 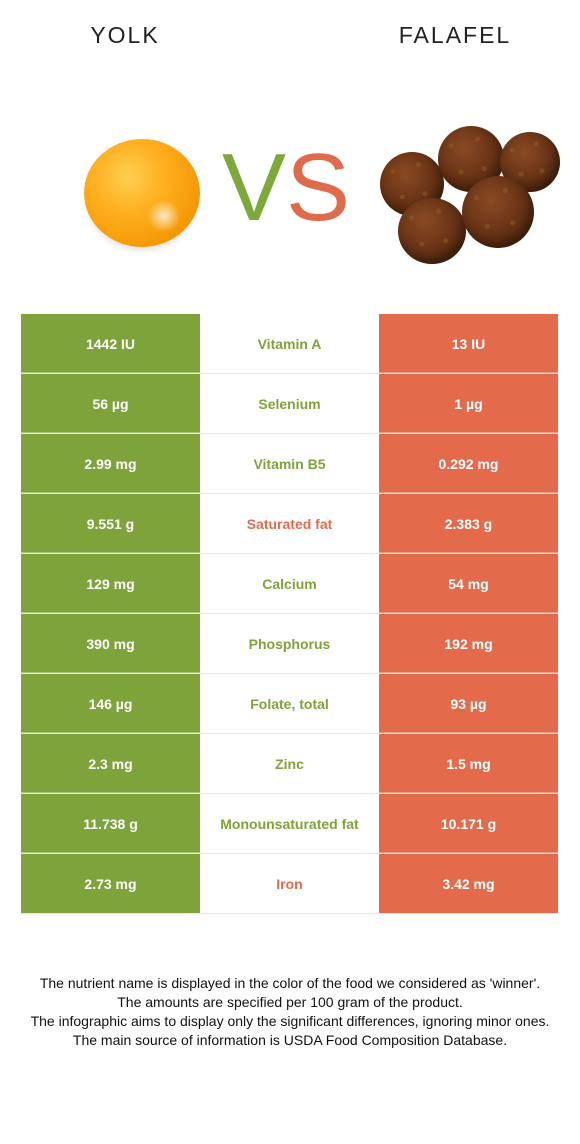 I want to click on falafel-value: 1.5 mg, so click(x=468, y=763).